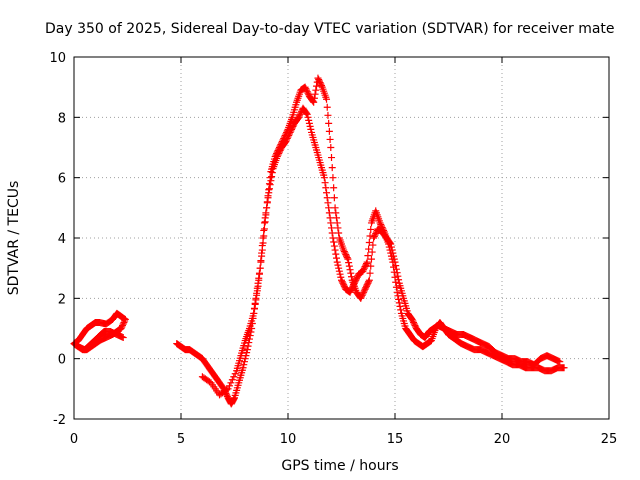 The image size is (640, 480). What do you see at coordinates (502, 439) in the screenshot?
I see `x-tick-label: 20` at bounding box center [502, 439].